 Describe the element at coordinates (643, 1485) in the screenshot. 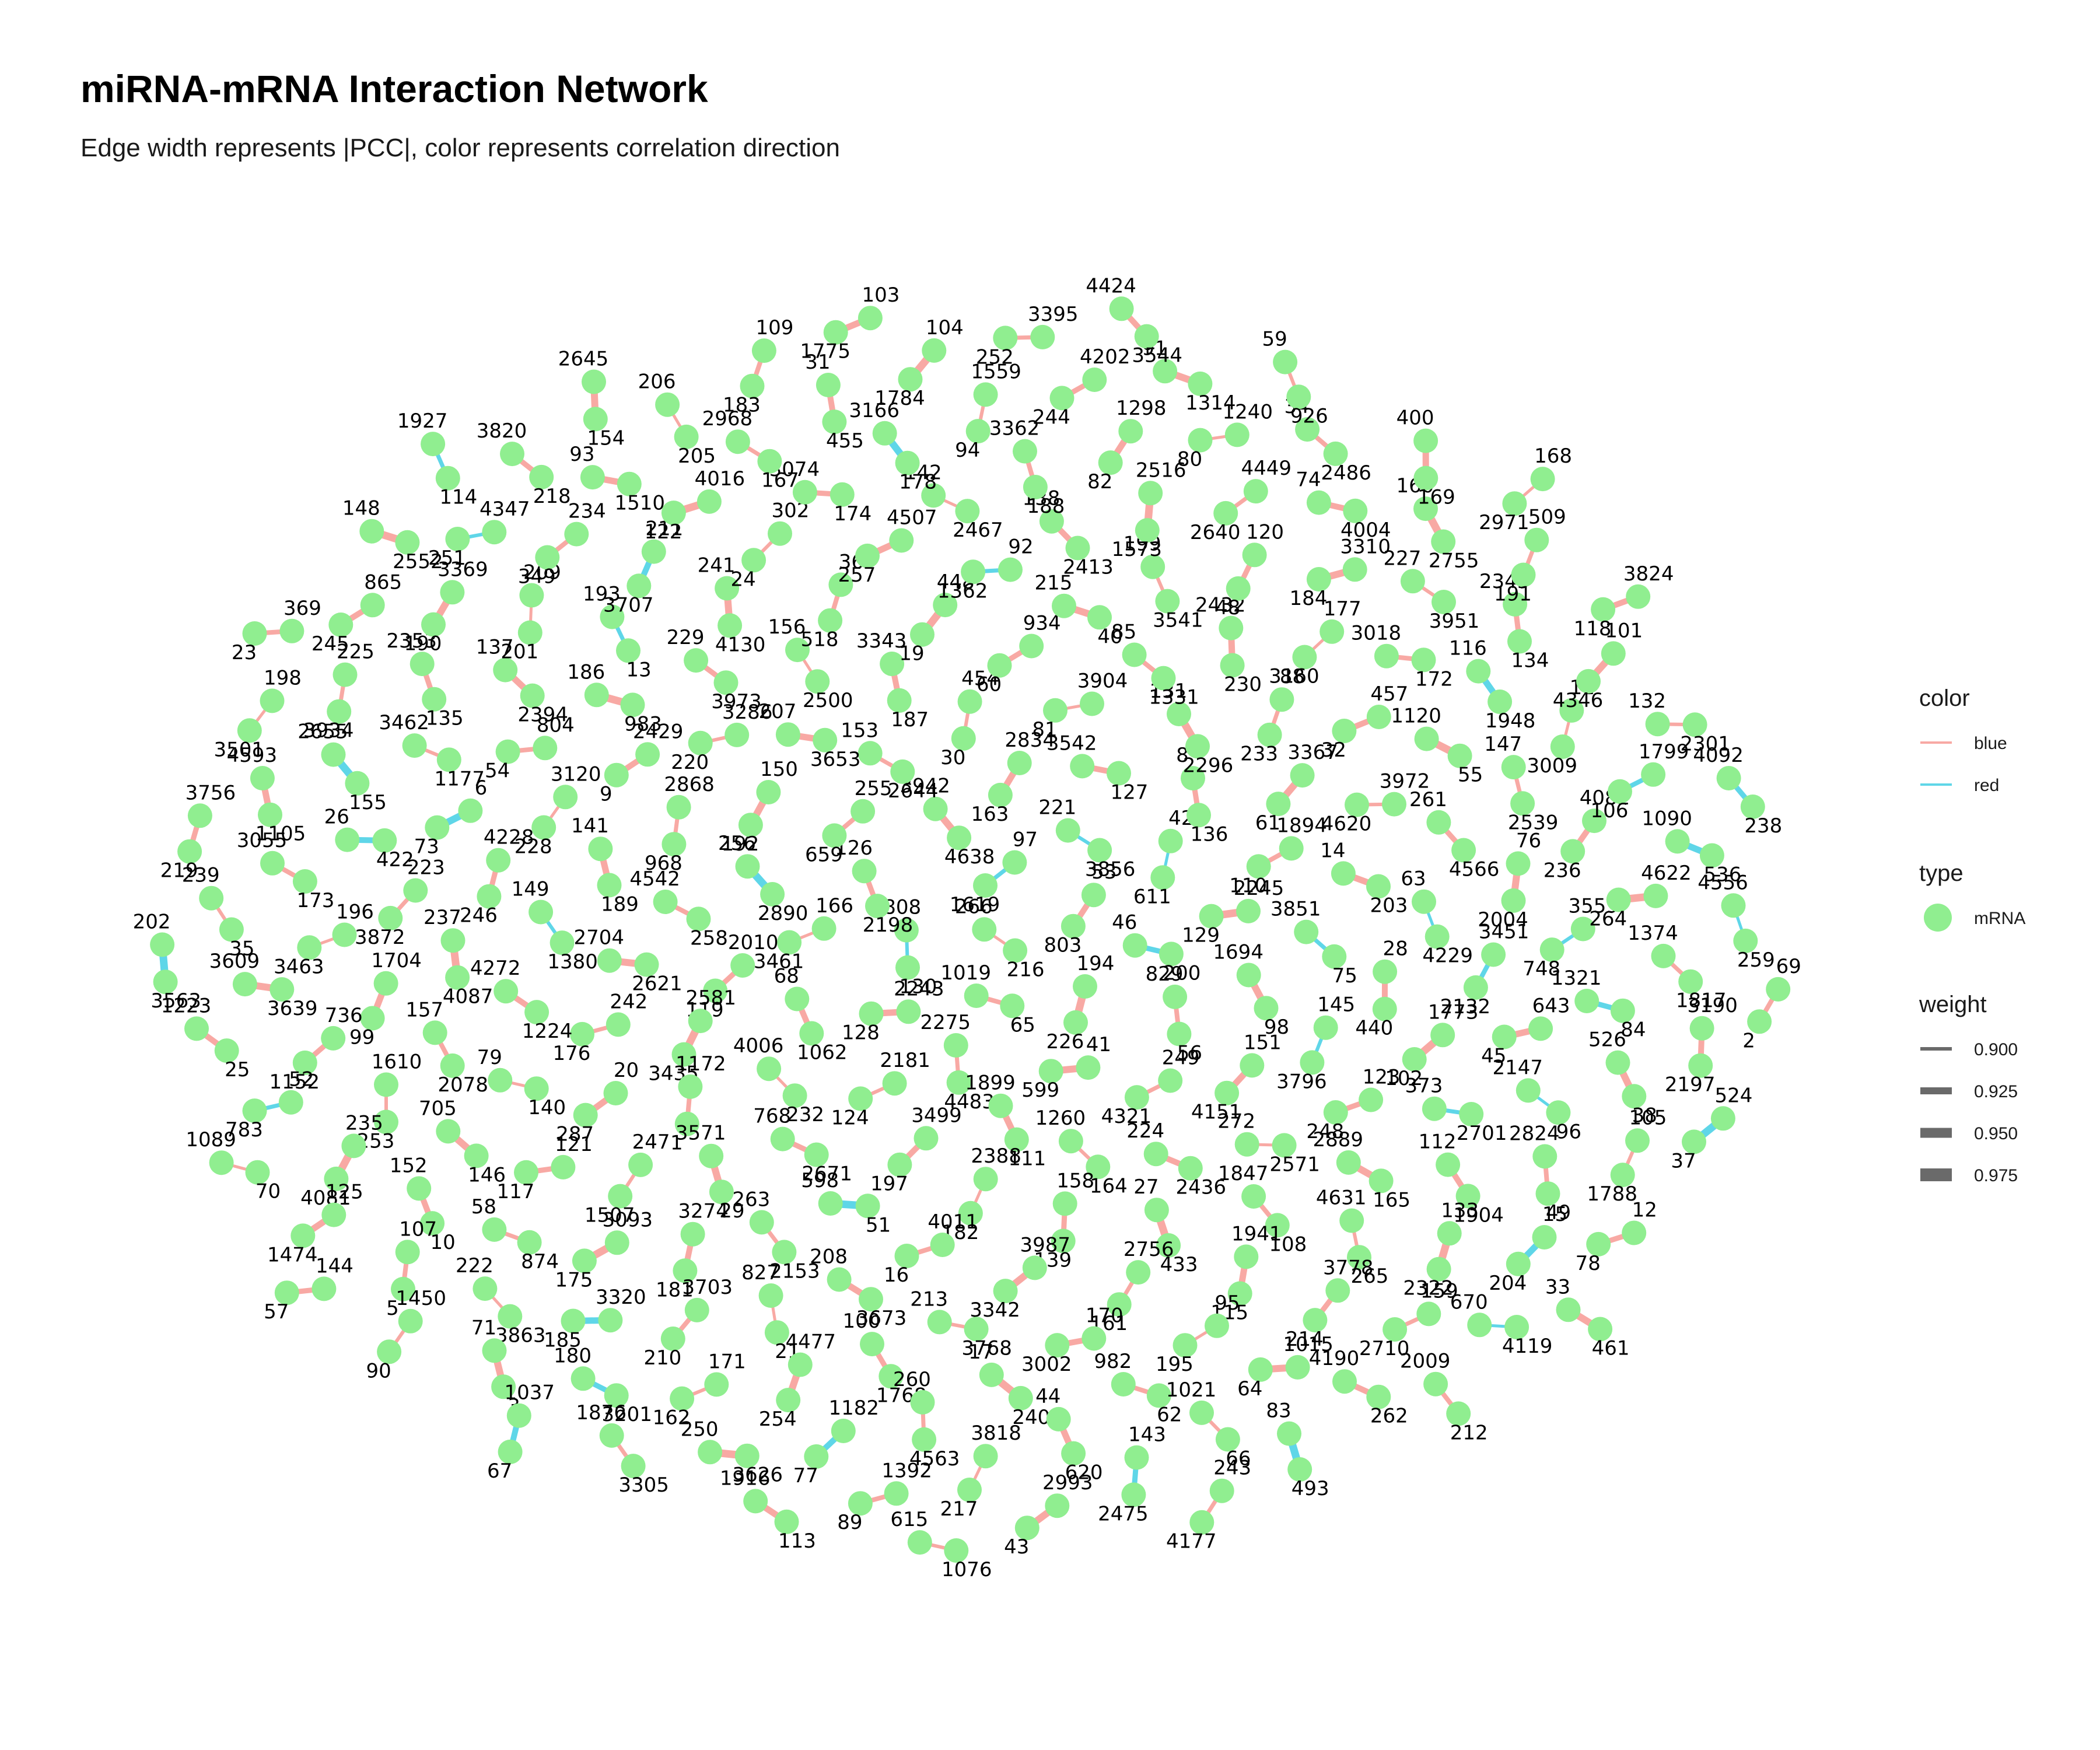

I see `node-label: 3305` at that location.